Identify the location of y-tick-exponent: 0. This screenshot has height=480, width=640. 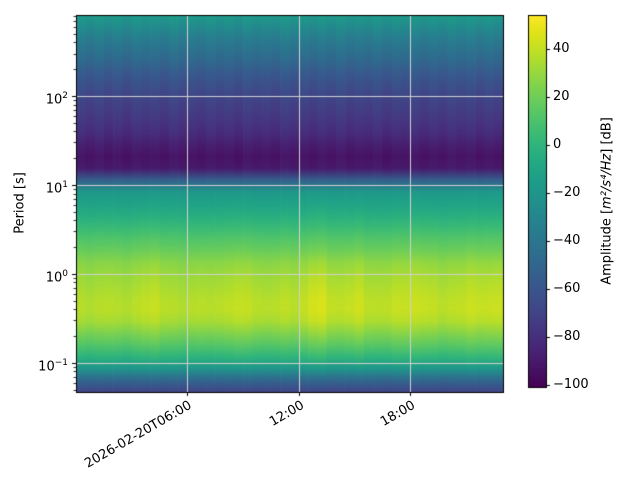
(65, 274).